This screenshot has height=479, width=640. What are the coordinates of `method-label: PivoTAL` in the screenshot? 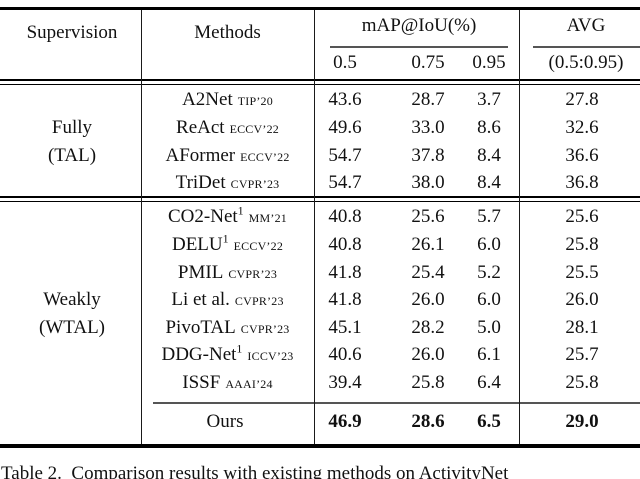 It's located at (200, 327).